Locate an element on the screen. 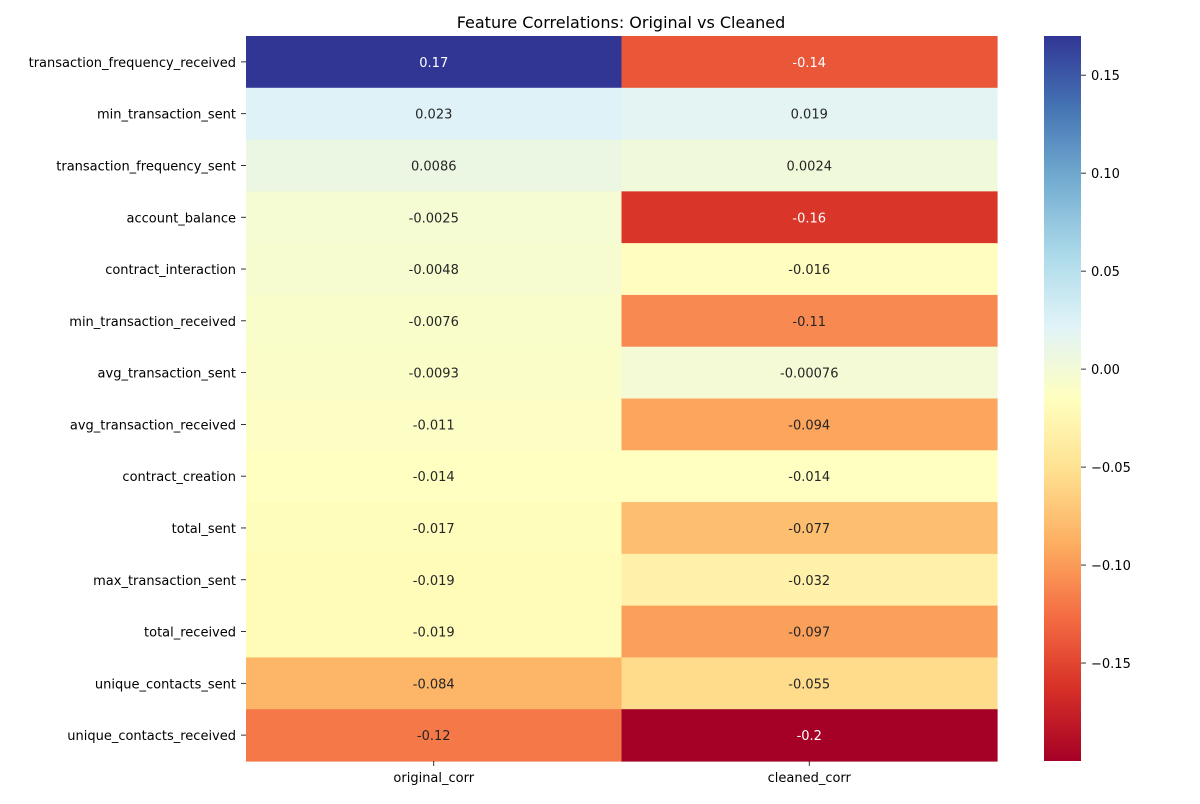 This screenshot has width=1200, height=804. cell-value-label: 0.0024 is located at coordinates (810, 166).